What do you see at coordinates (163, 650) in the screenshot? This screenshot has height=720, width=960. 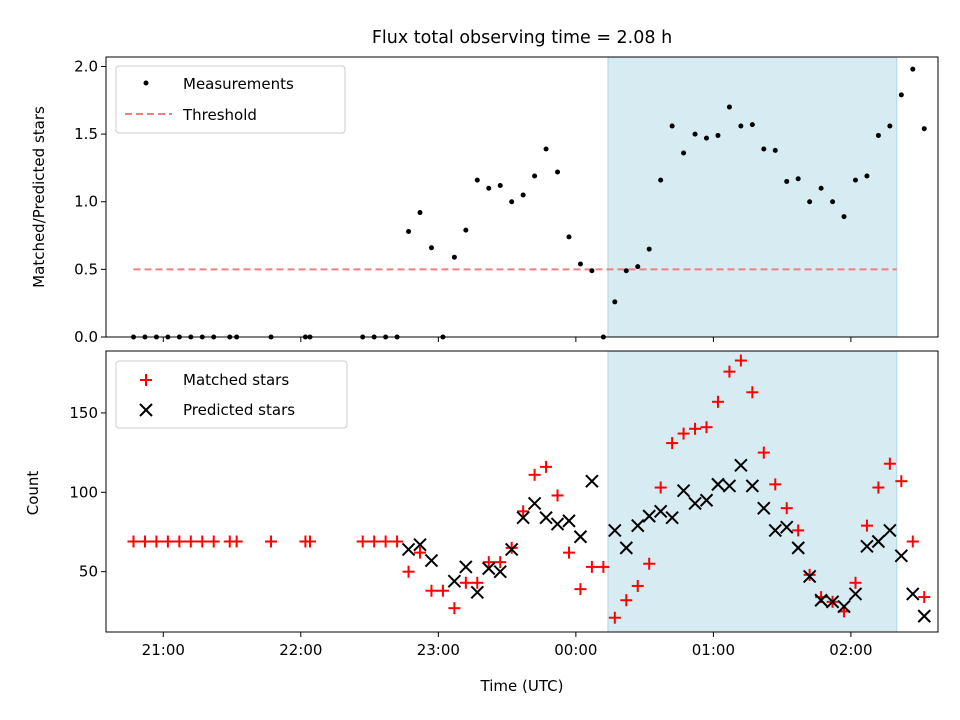 I see `x-tick-label: 21:00` at bounding box center [163, 650].